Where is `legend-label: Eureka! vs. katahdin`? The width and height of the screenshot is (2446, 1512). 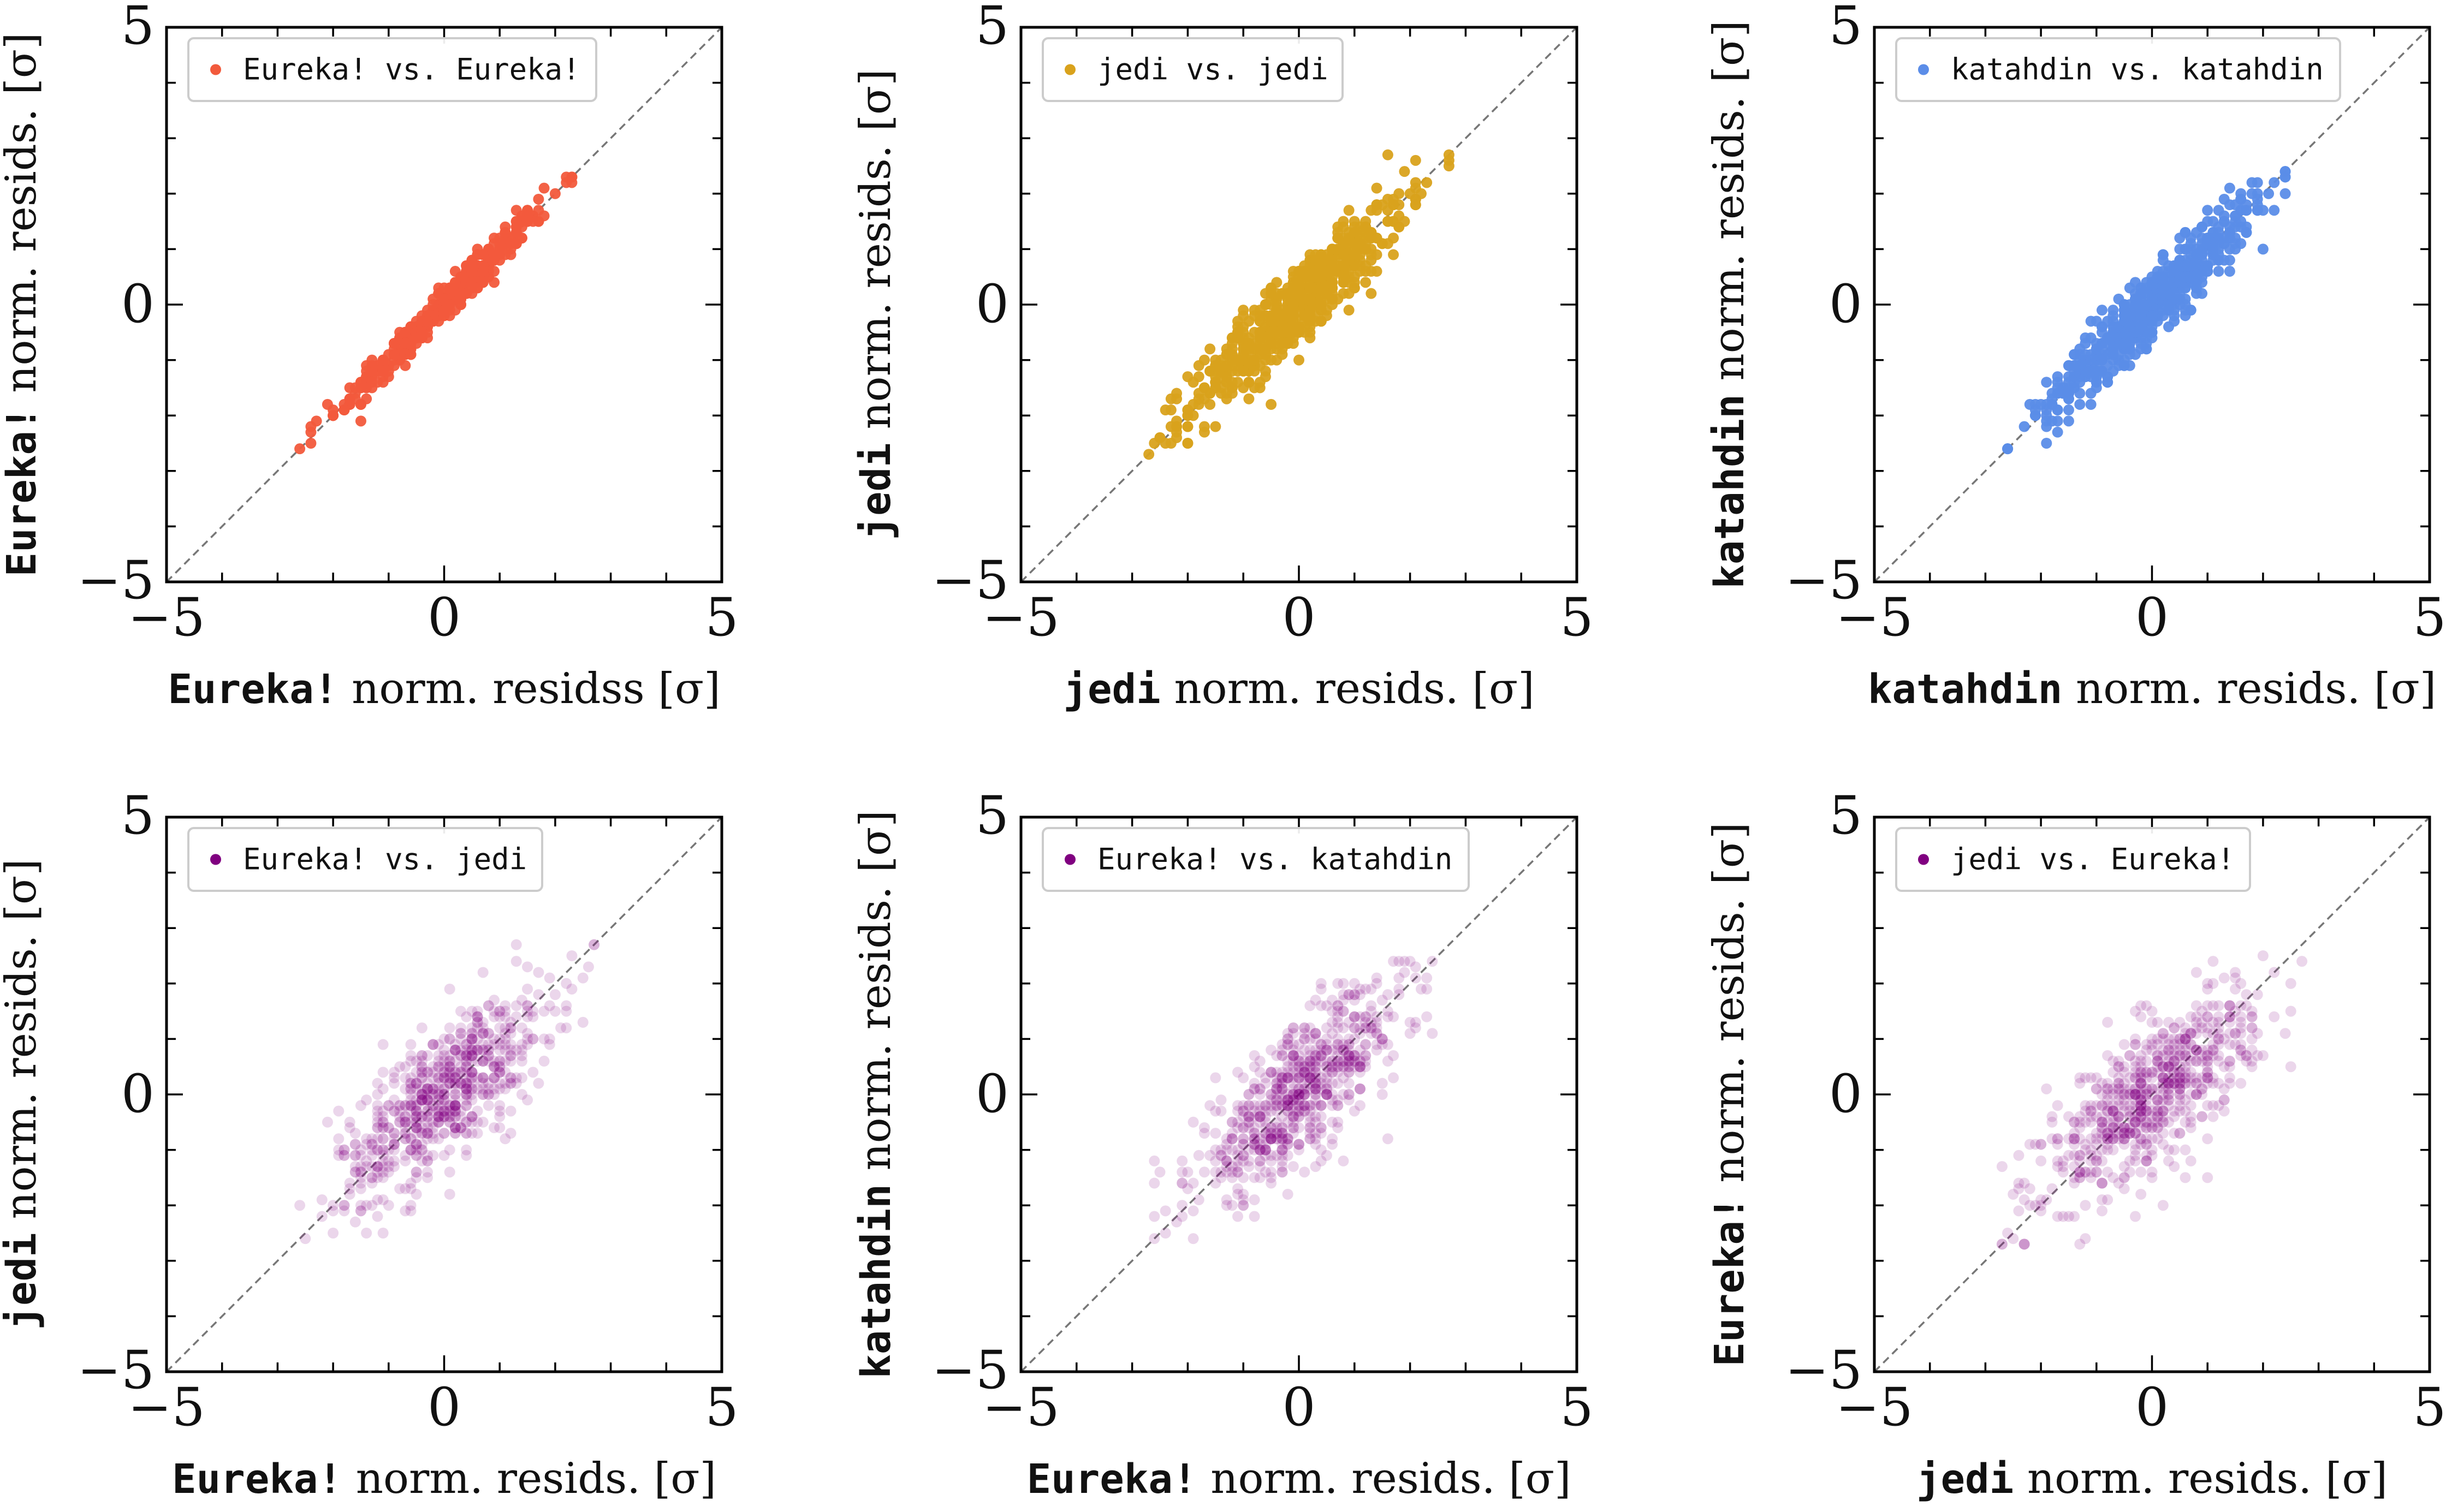
legend-label: Eureka! vs. katahdin is located at coordinates (1274, 860).